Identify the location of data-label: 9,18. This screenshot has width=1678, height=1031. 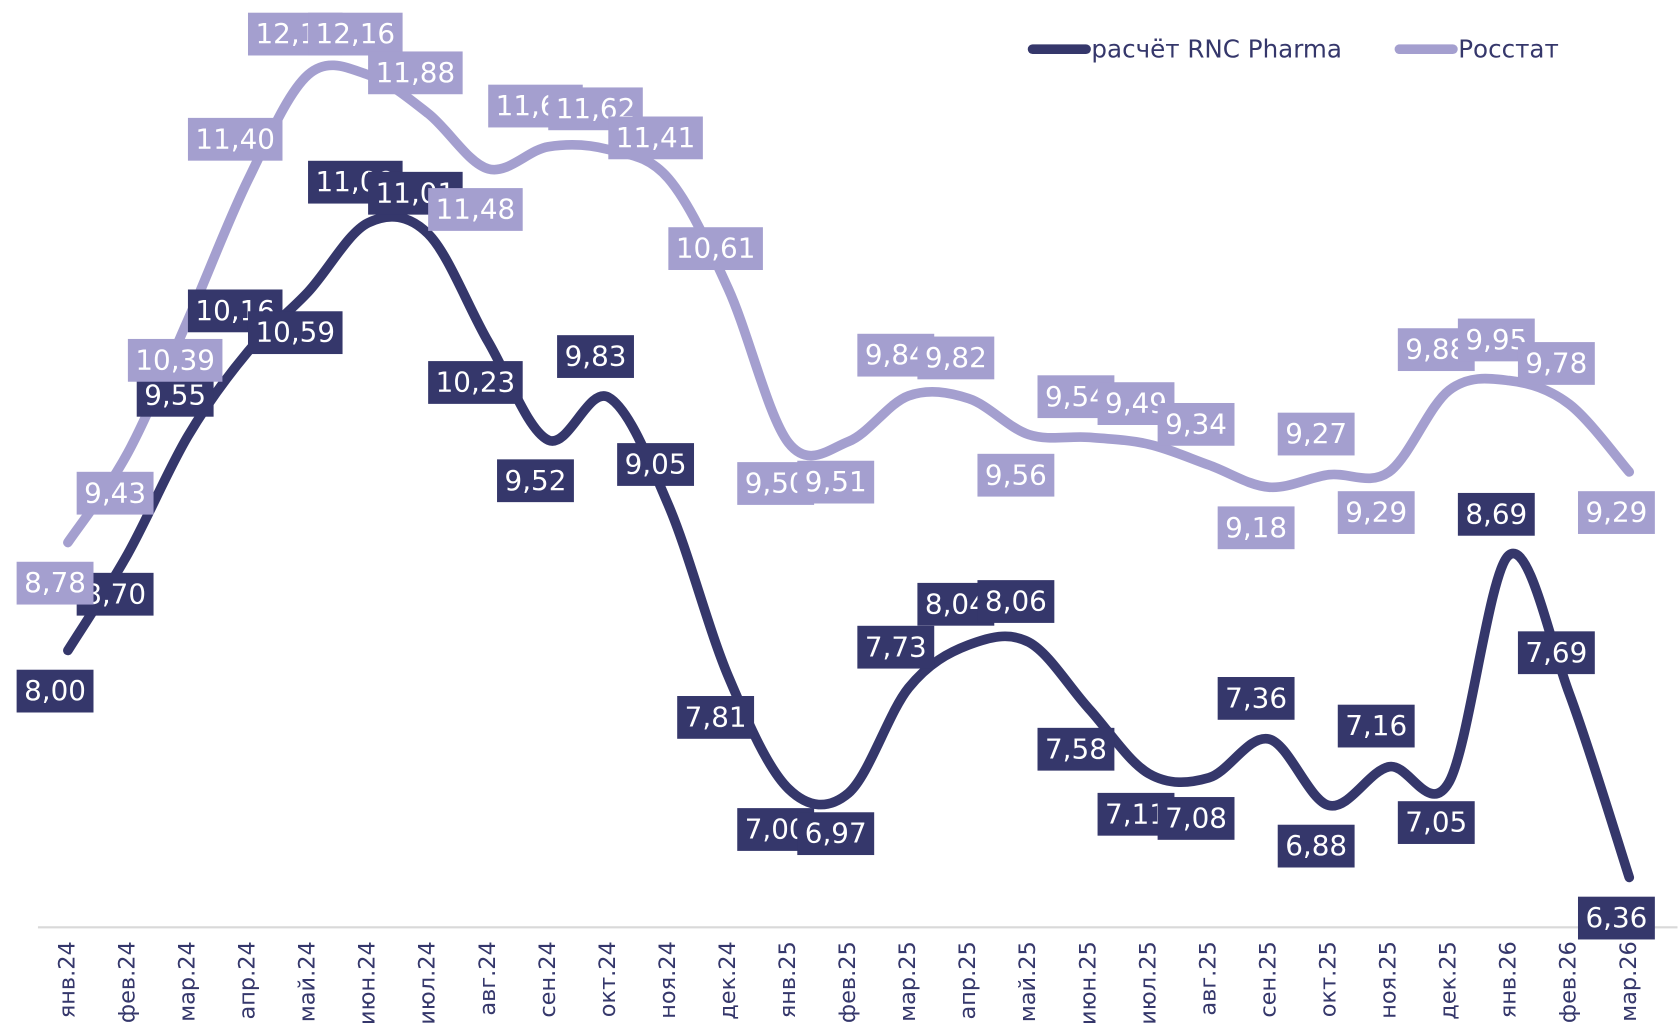
(1256, 528).